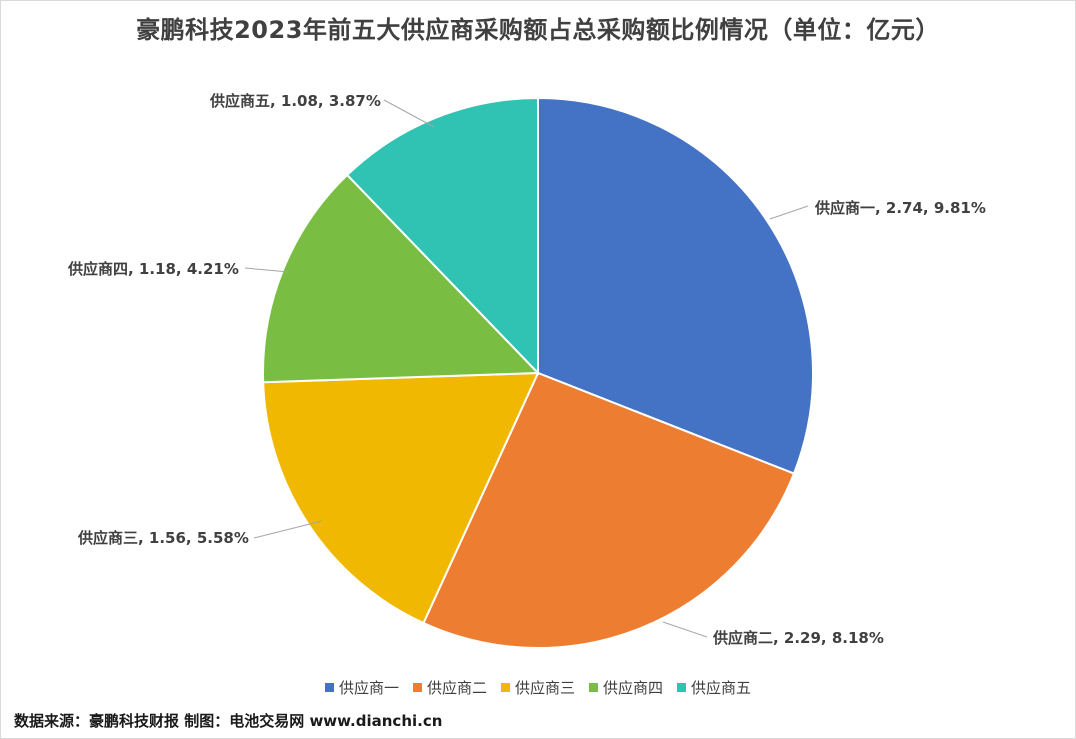 Image resolution: width=1076 pixels, height=739 pixels. Describe the element at coordinates (228, 721) in the screenshot. I see `source-note: 数据来源：豪鹏科技财报 制图：电池交易网 www.dianchi.cn` at that location.